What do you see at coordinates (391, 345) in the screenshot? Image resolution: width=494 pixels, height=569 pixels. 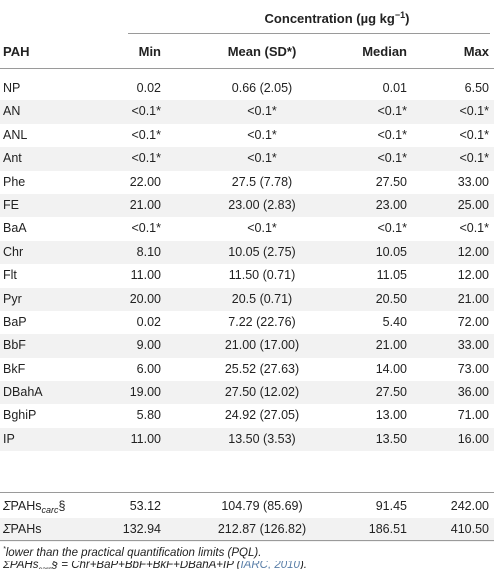 I see `cell-median: 21.00` at bounding box center [391, 345].